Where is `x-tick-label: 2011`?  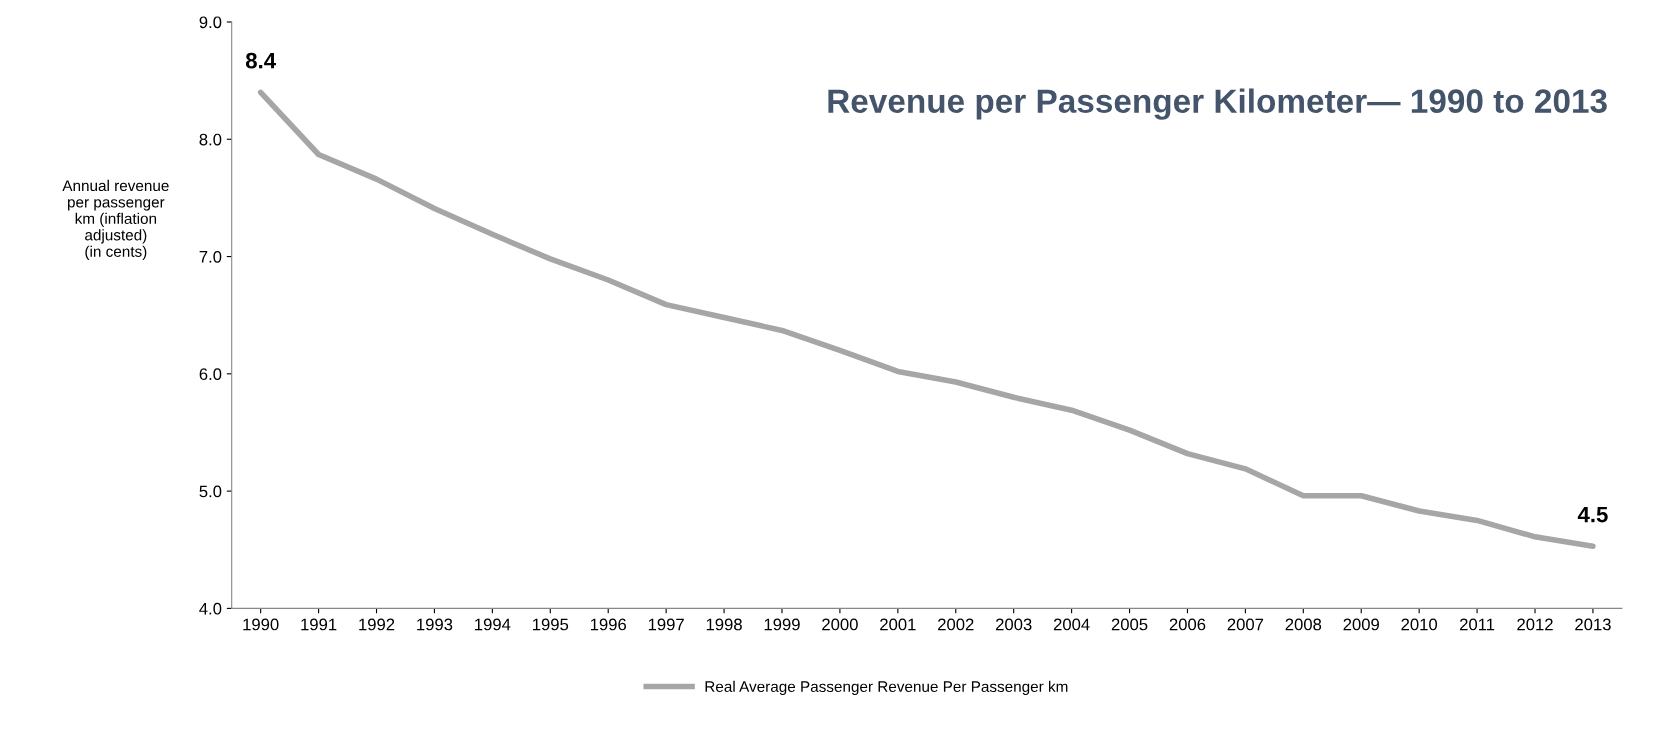
x-tick-label: 2011 is located at coordinates (1477, 624).